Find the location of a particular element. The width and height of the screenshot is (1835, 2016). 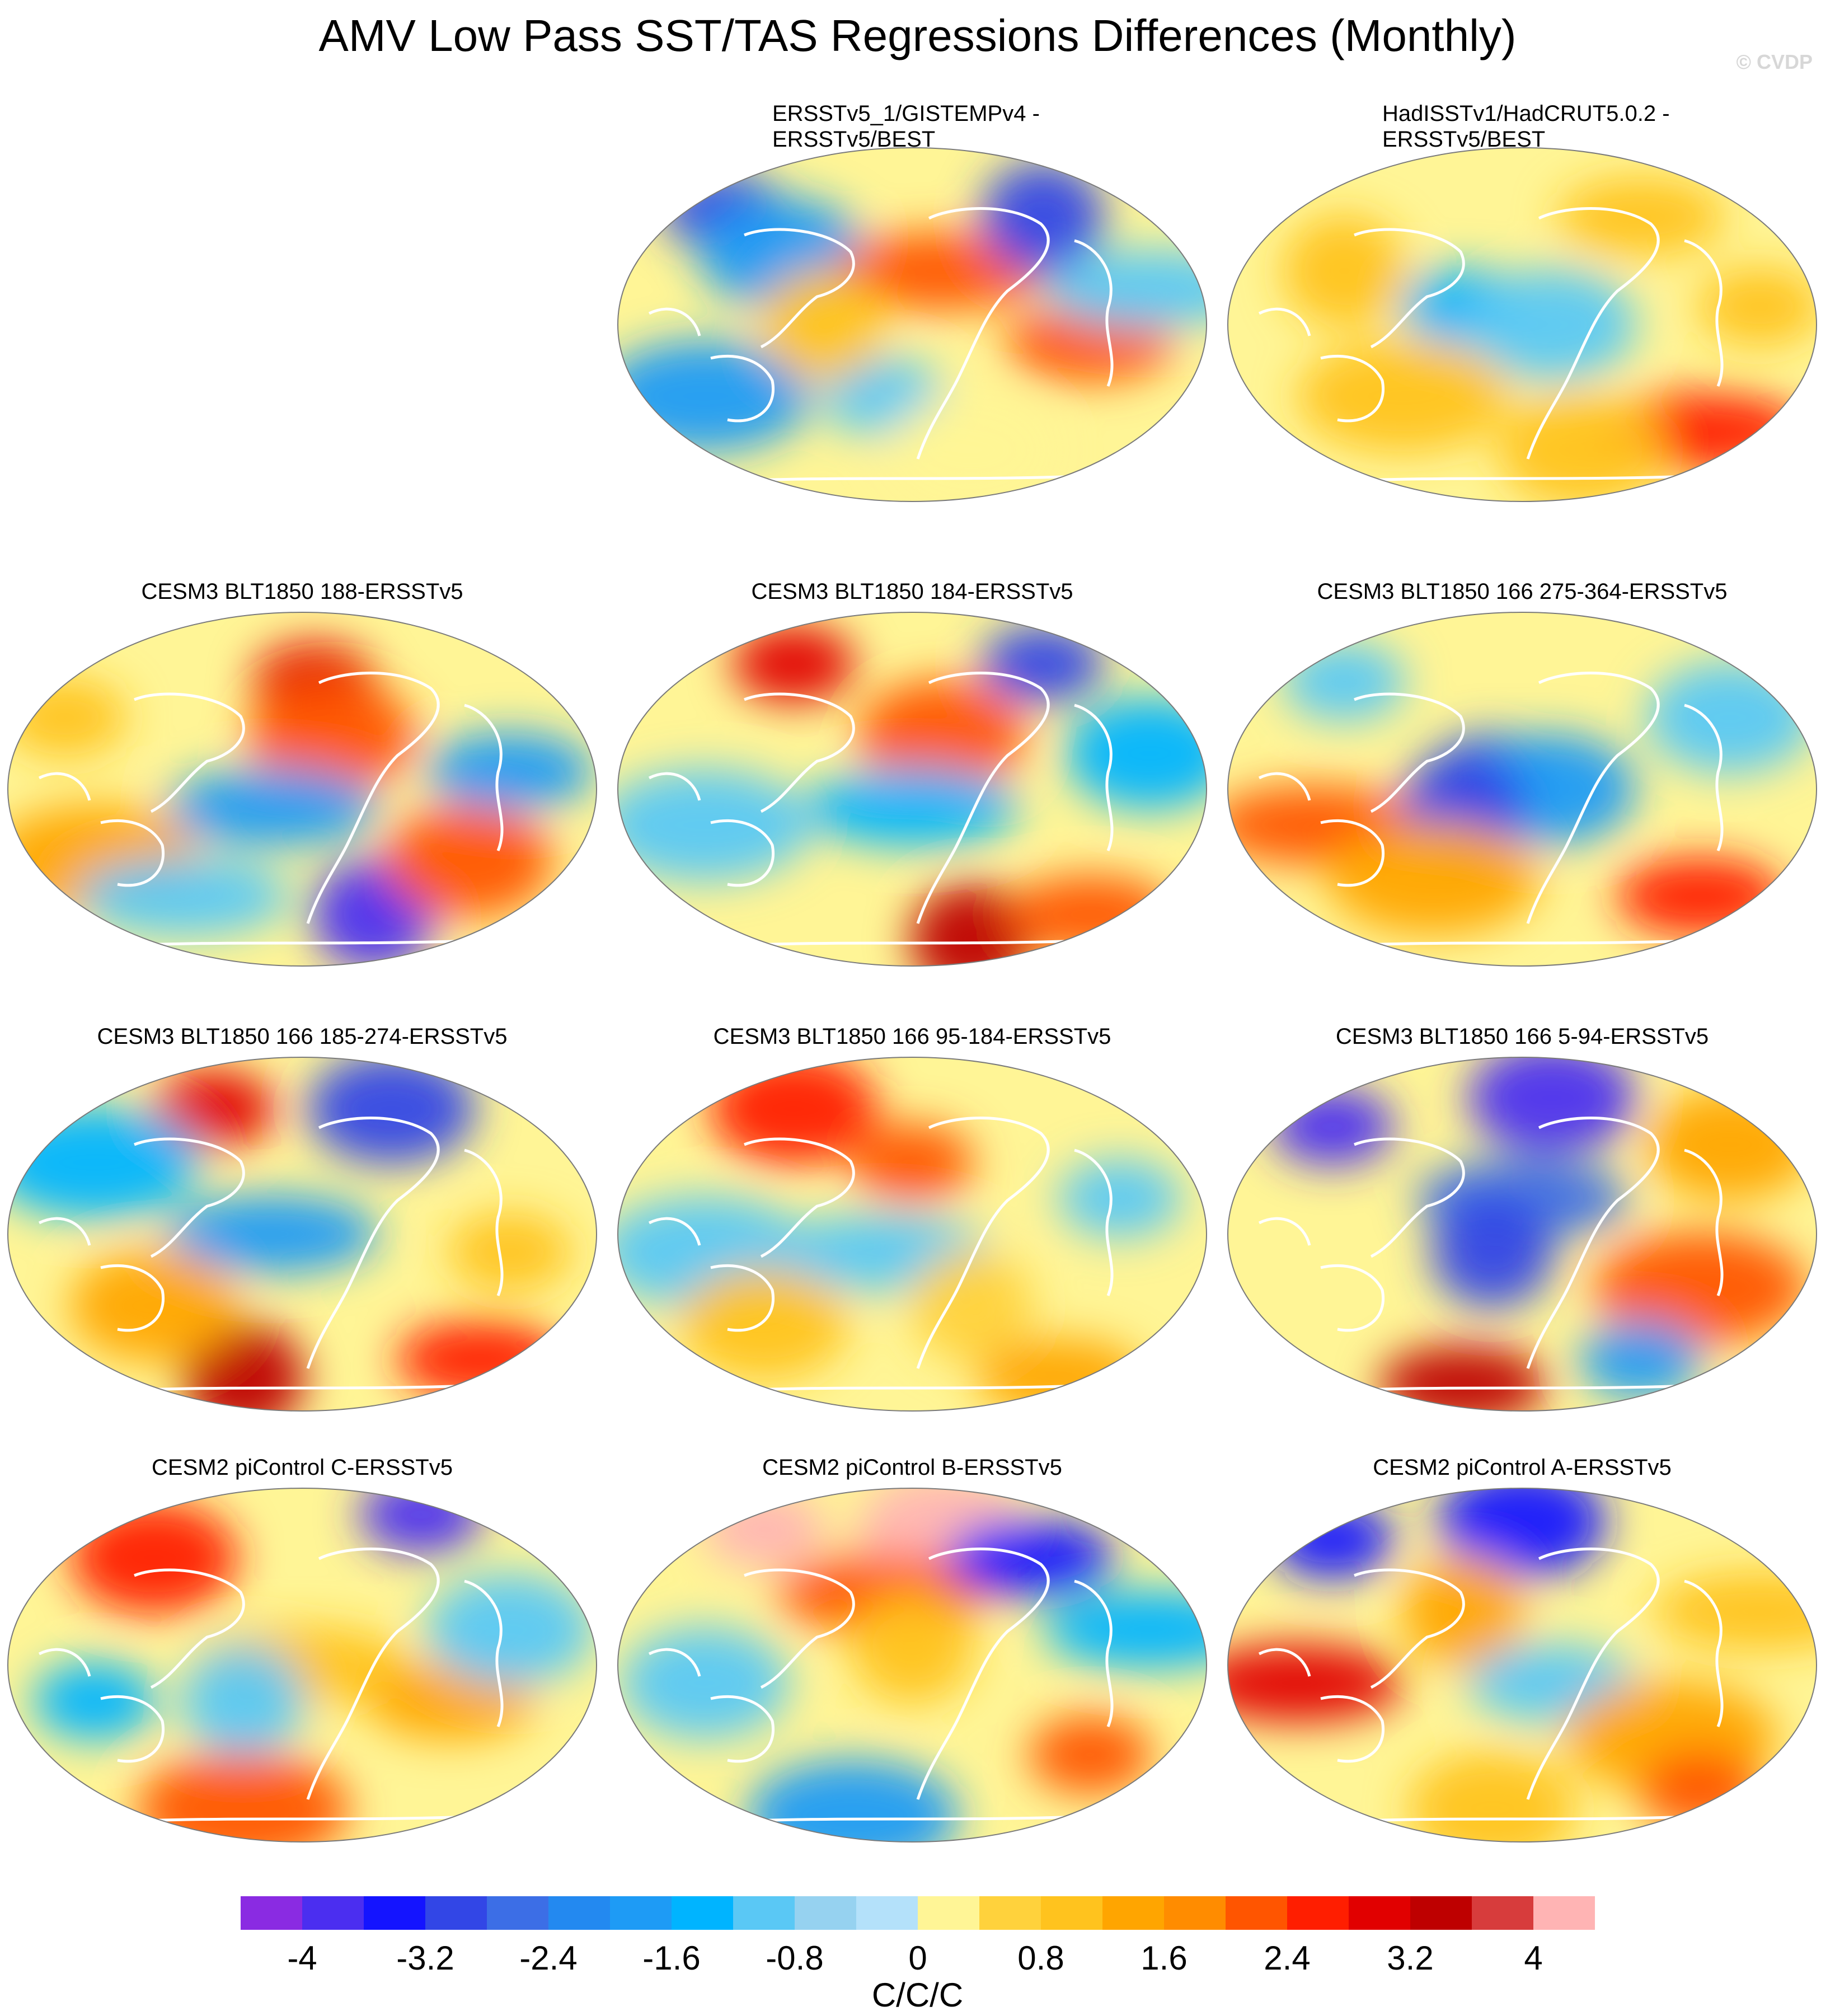

panel-title: CESM3 BLT1850 166 275-364-ERSSTv5 is located at coordinates (1522, 591).